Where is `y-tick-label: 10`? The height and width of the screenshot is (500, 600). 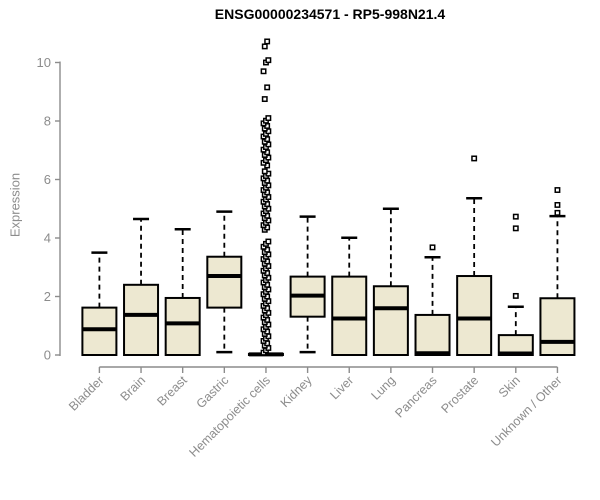 y-tick-label: 10 is located at coordinates (44, 62).